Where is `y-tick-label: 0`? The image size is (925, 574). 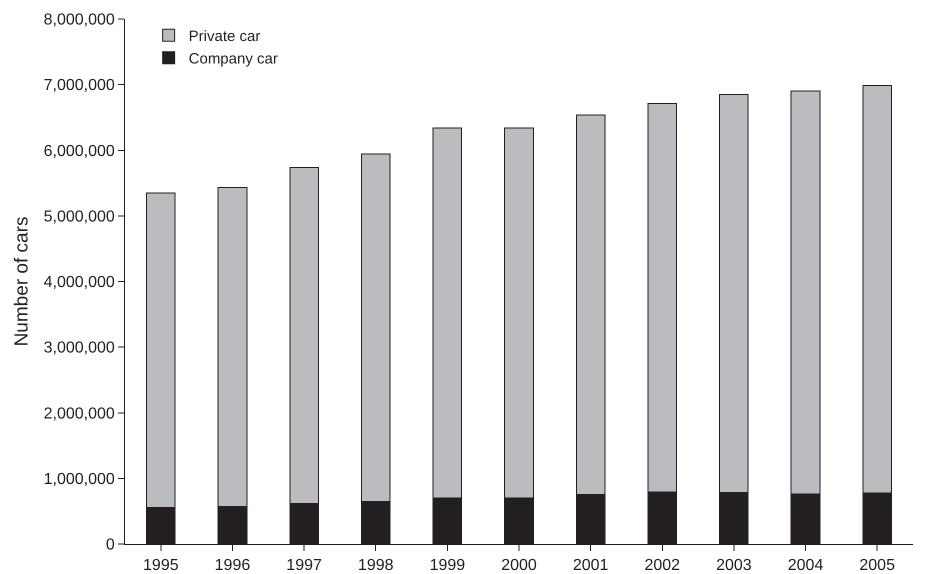 y-tick-label: 0 is located at coordinates (110, 545).